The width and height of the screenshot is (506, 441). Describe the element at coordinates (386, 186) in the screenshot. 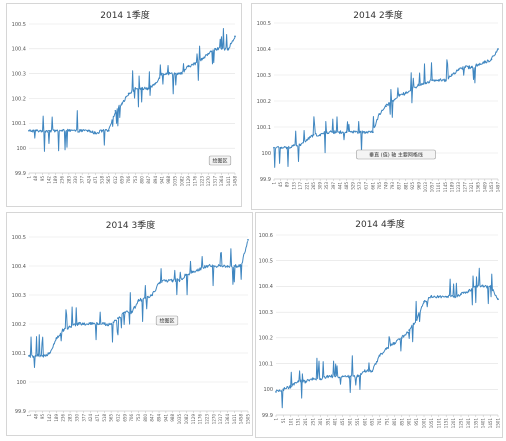

I see `x-tick-label: 749` at that location.